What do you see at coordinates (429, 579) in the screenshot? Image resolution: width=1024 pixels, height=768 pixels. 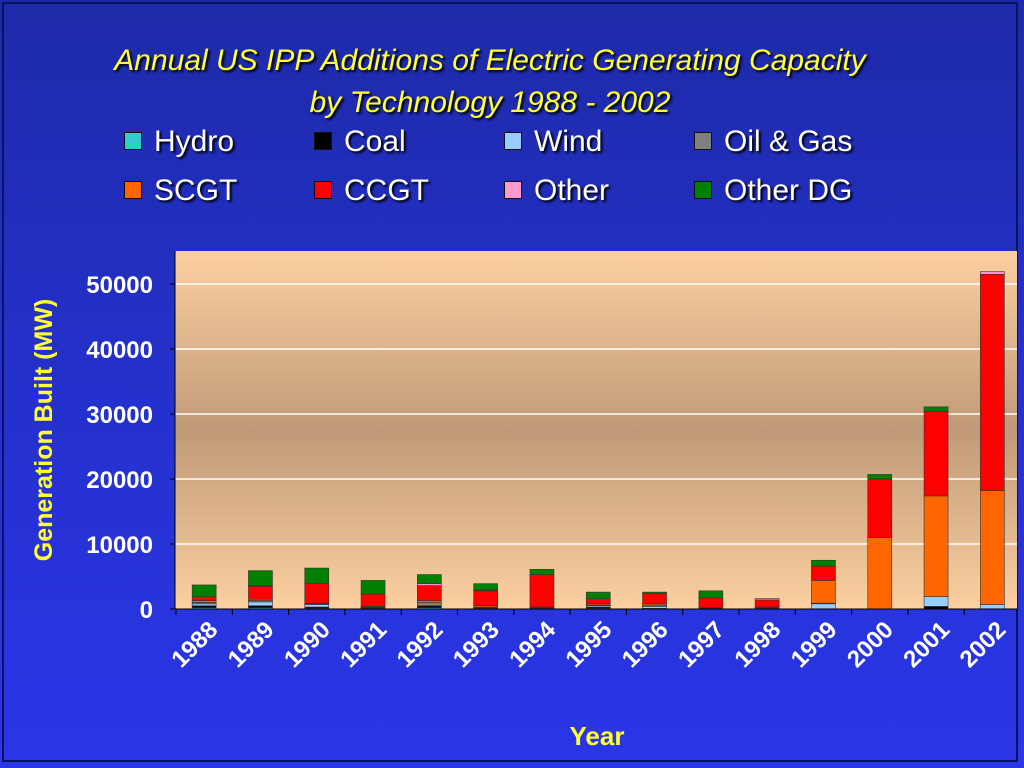 I see `bar-segment-other-dg-1992` at bounding box center [429, 579].